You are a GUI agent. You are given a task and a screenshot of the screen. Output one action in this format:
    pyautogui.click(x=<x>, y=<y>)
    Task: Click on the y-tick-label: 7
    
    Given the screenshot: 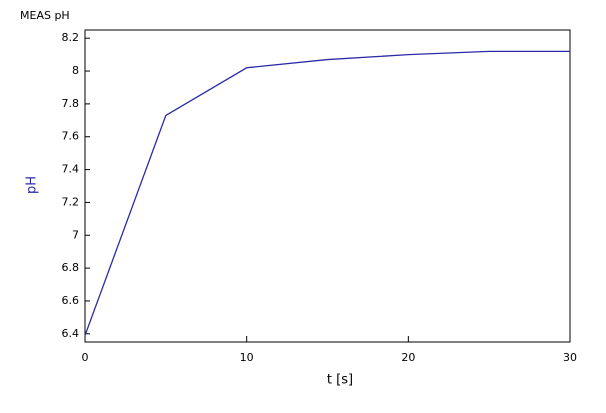 What is the action you would take?
    pyautogui.click(x=75, y=234)
    